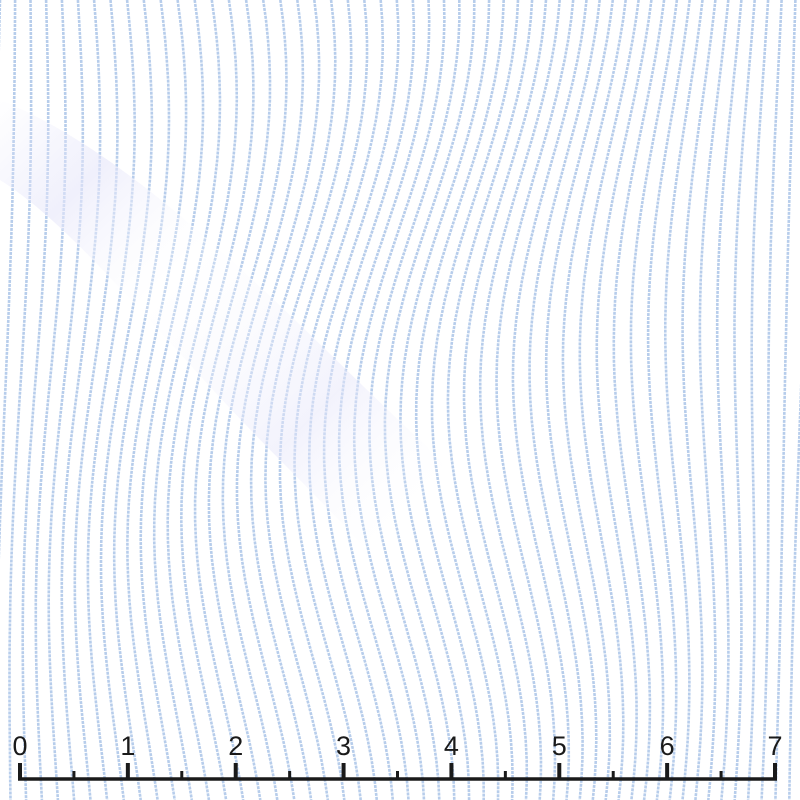  What do you see at coordinates (667, 746) in the screenshot?
I see `ruler-label: 6` at bounding box center [667, 746].